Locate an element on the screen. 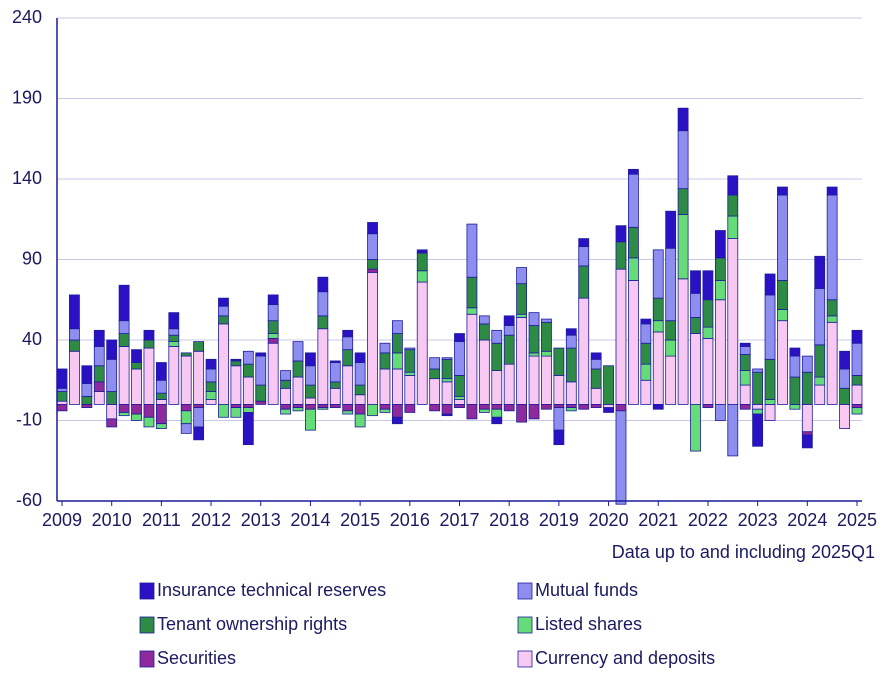 The width and height of the screenshot is (892, 682). legend-label: Currency and deposits is located at coordinates (625, 658).